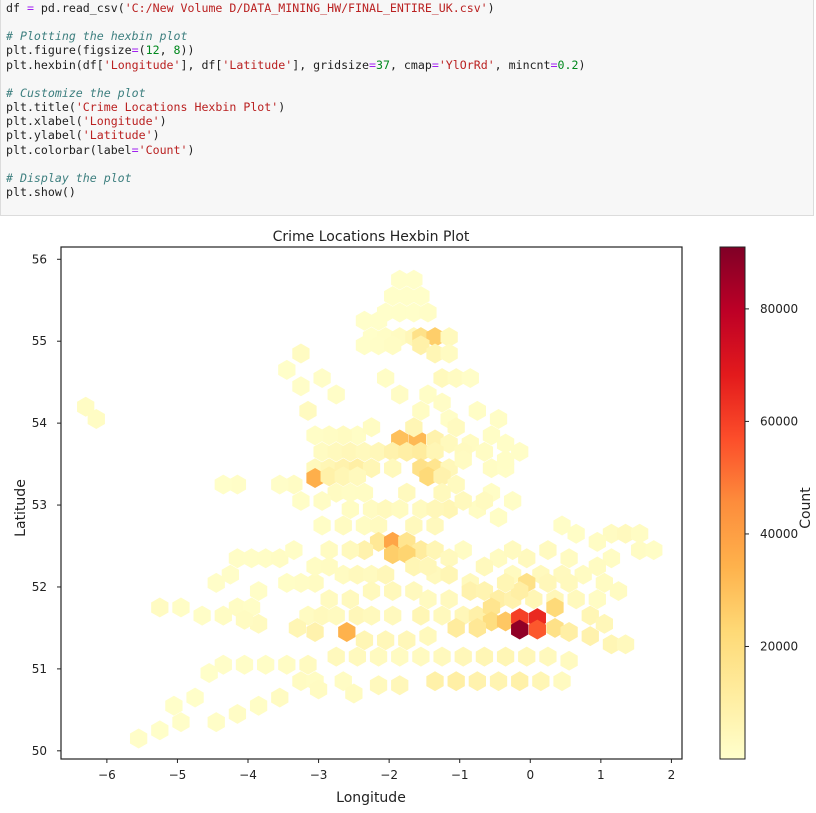 This screenshot has height=813, width=816. I want to click on code-line: plt.ylabel('Latitude'), so click(83, 135).